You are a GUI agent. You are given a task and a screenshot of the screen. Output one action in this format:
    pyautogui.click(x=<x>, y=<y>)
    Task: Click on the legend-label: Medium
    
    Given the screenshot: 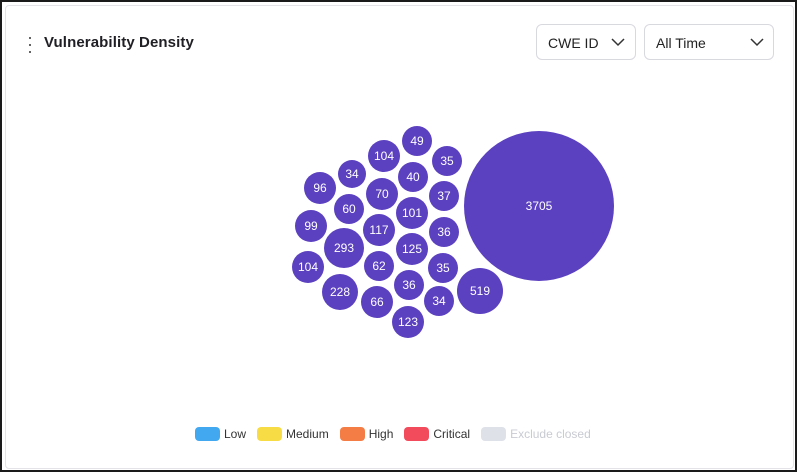 What is the action you would take?
    pyautogui.click(x=307, y=434)
    